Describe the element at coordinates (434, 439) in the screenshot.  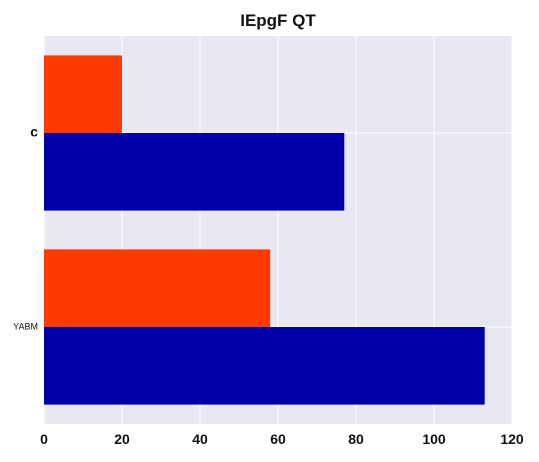
I see `x-tick-label: 100` at that location.